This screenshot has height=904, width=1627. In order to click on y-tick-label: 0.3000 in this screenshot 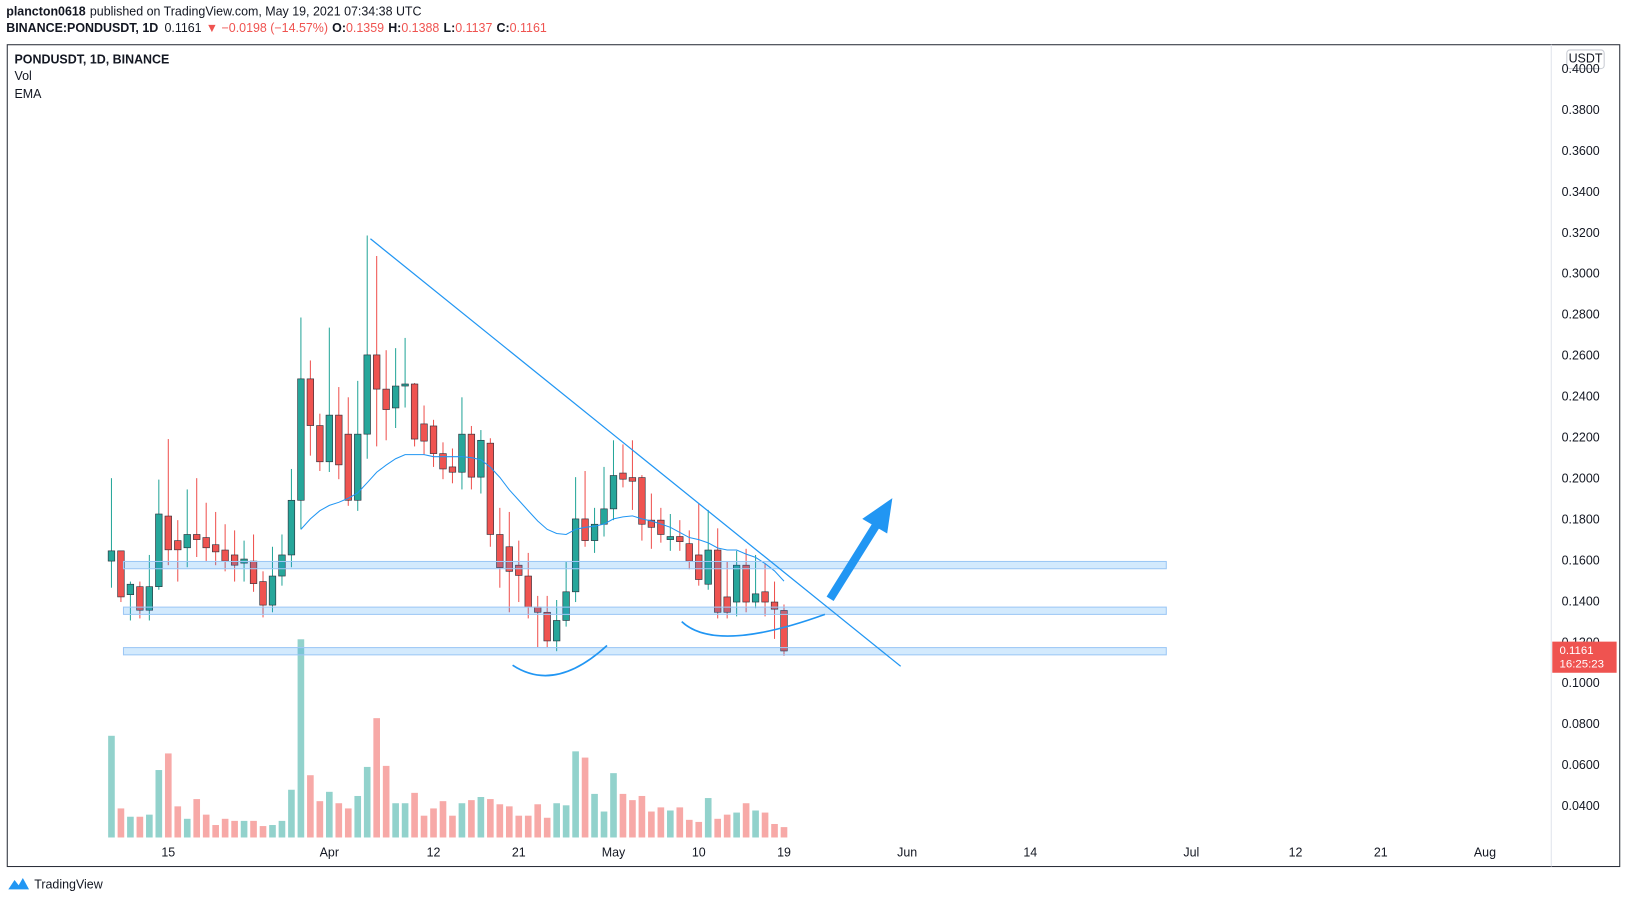, I will do `click(1581, 274)`.